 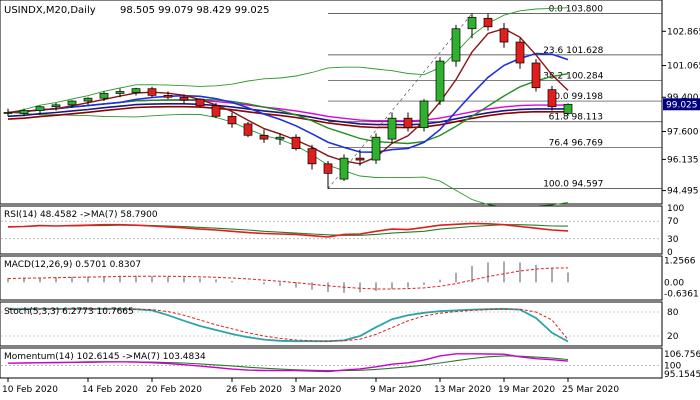 I want to click on current-price-tag, so click(x=681, y=104).